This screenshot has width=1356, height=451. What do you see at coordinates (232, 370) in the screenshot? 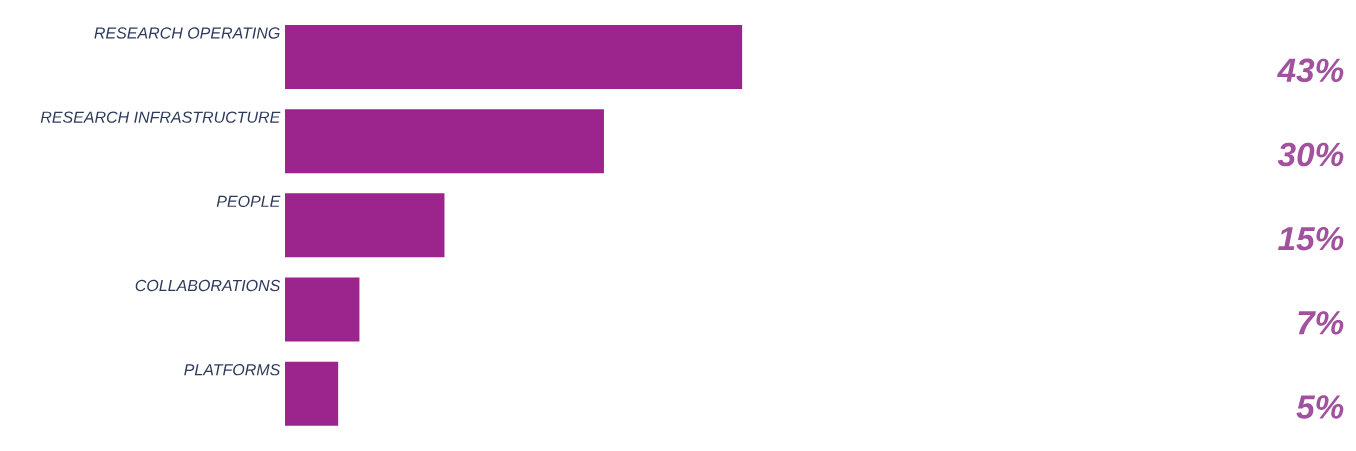
I see `y-tick-label: PLATFORMS` at bounding box center [232, 370].